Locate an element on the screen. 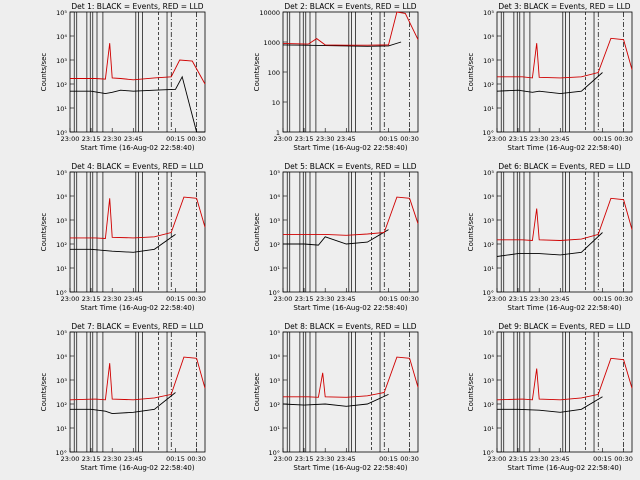 The width and height of the screenshot is (640, 480). panel-title: Det 3: BLACK = Events, RED = LLD is located at coordinates (564, 6).